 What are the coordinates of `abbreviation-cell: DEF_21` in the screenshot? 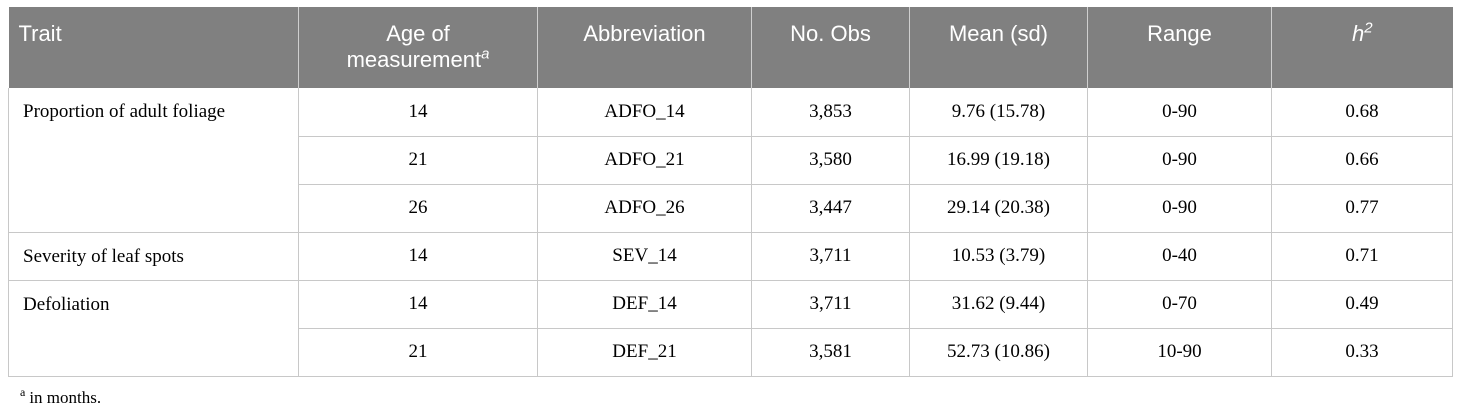 It's located at (644, 352).